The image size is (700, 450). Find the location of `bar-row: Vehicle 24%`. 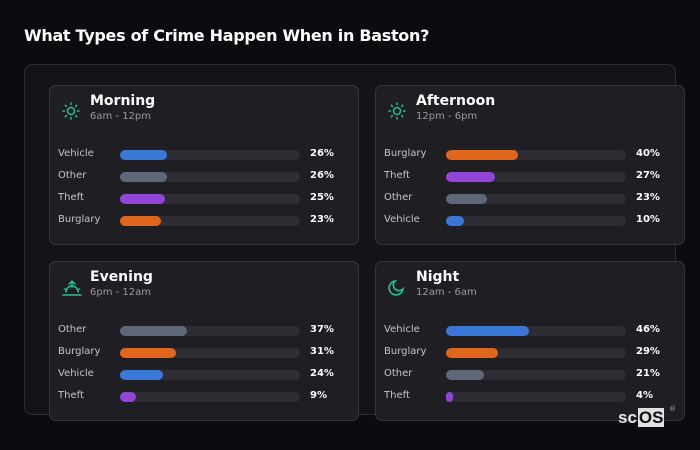

bar-row: Vehicle 24% is located at coordinates (203, 375).